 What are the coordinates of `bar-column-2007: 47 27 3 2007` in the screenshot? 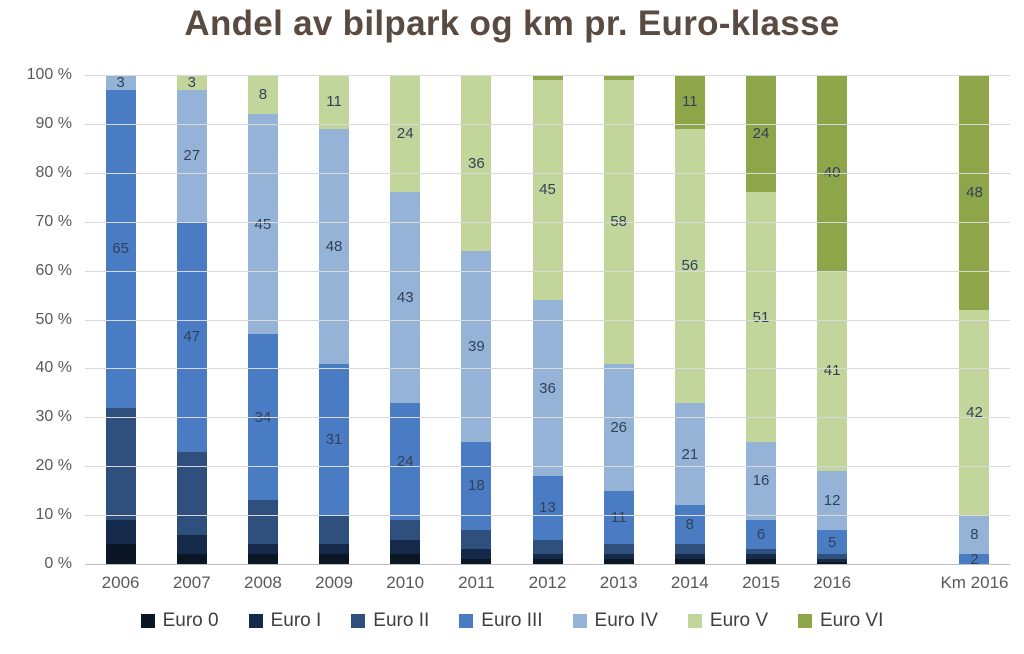 It's located at (191, 333).